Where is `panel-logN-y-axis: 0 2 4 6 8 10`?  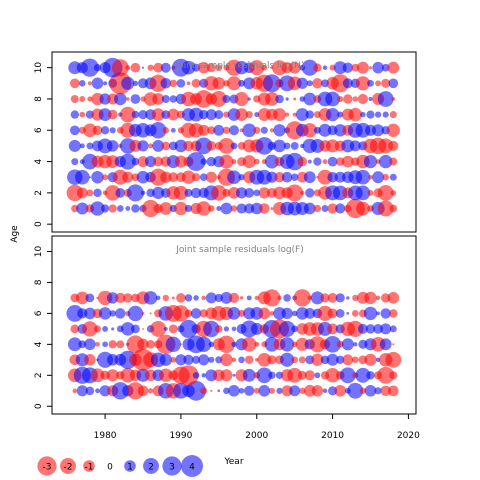
panel-logN-y-axis: 0 2 4 6 8 10 is located at coordinates (43, 144).